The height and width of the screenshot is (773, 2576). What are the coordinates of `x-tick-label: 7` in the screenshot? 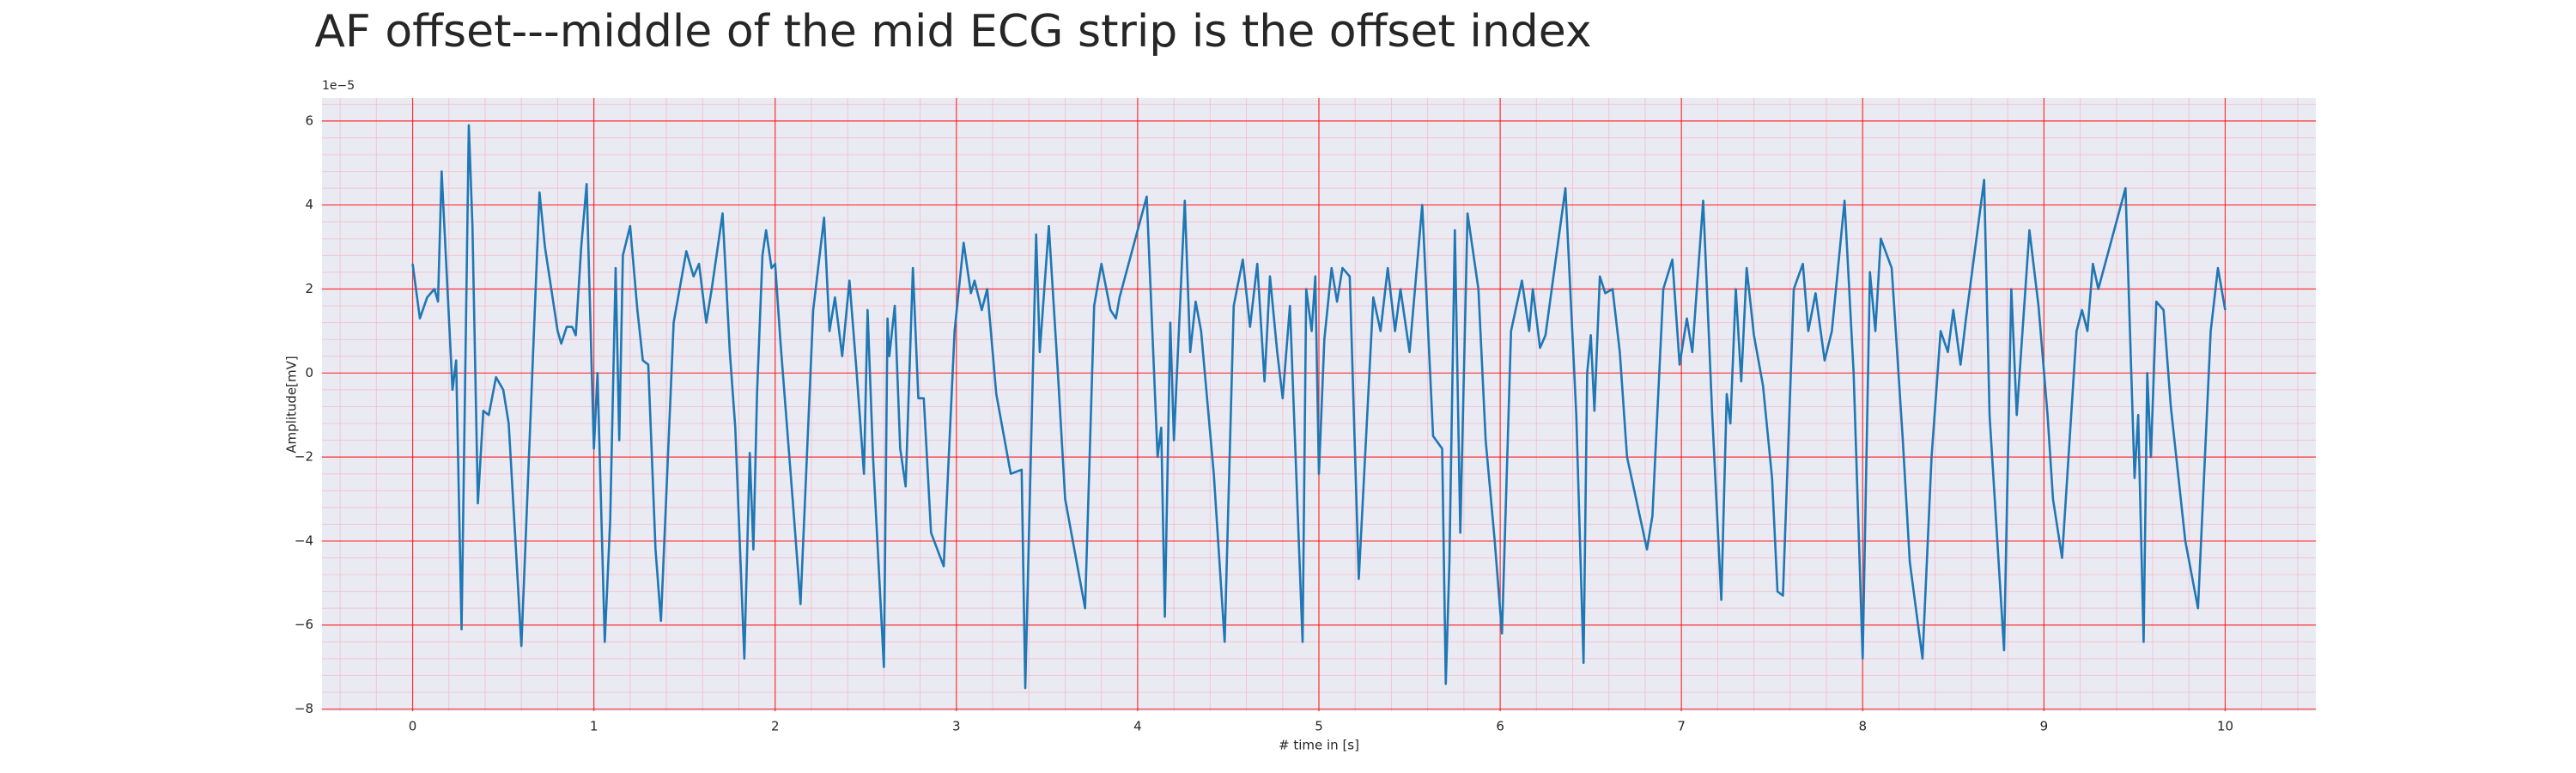 It's located at (1682, 726).